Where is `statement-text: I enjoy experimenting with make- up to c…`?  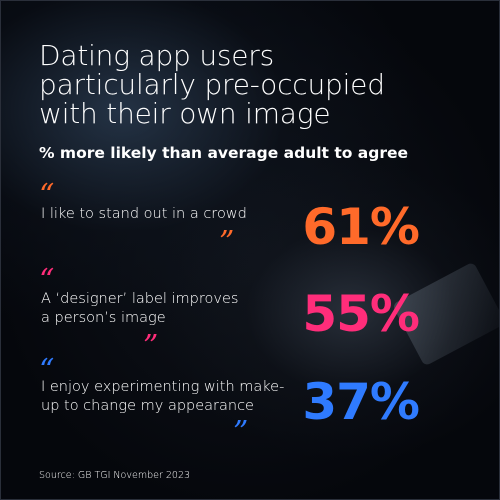
statement-text: I enjoy experimenting with make- up to c… is located at coordinates (162, 397).